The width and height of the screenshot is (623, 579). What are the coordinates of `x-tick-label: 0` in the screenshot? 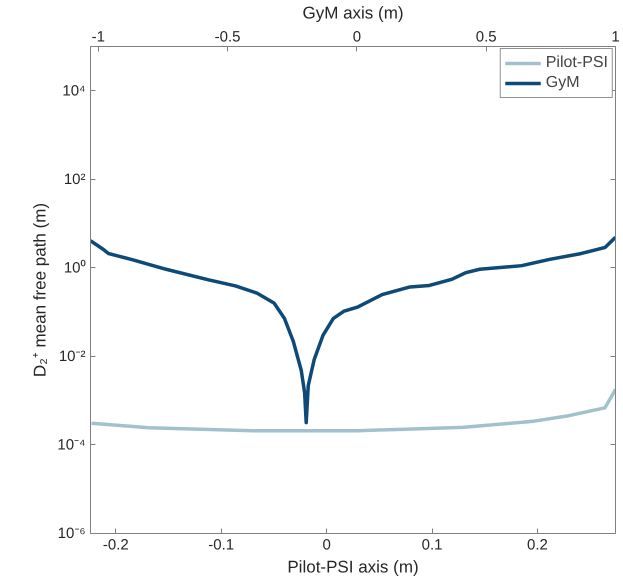 It's located at (326, 545).